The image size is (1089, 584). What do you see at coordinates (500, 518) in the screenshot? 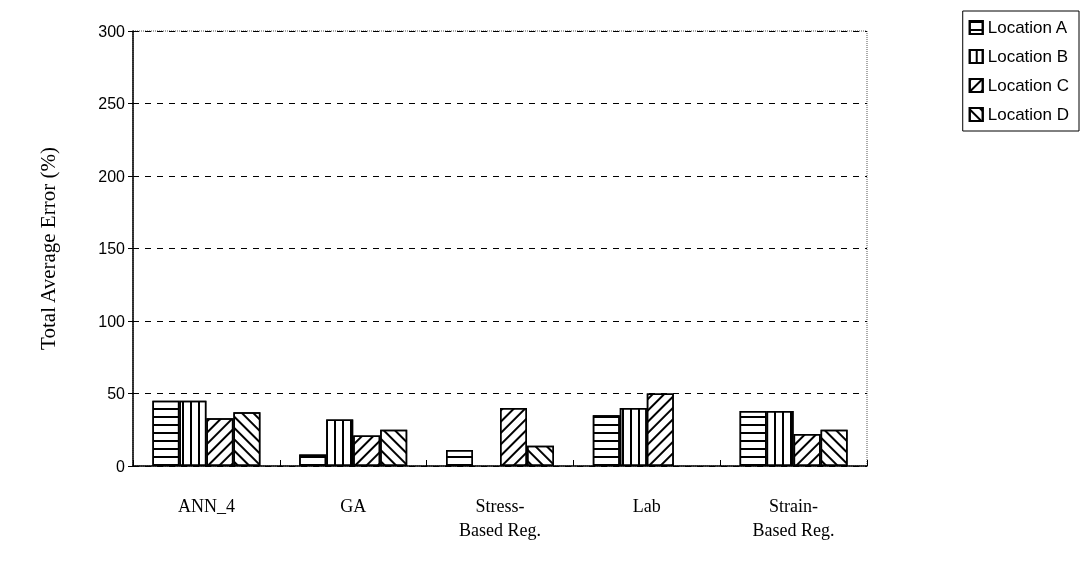
I see `x-tick-label: Stress- Based Reg.` at bounding box center [500, 518].